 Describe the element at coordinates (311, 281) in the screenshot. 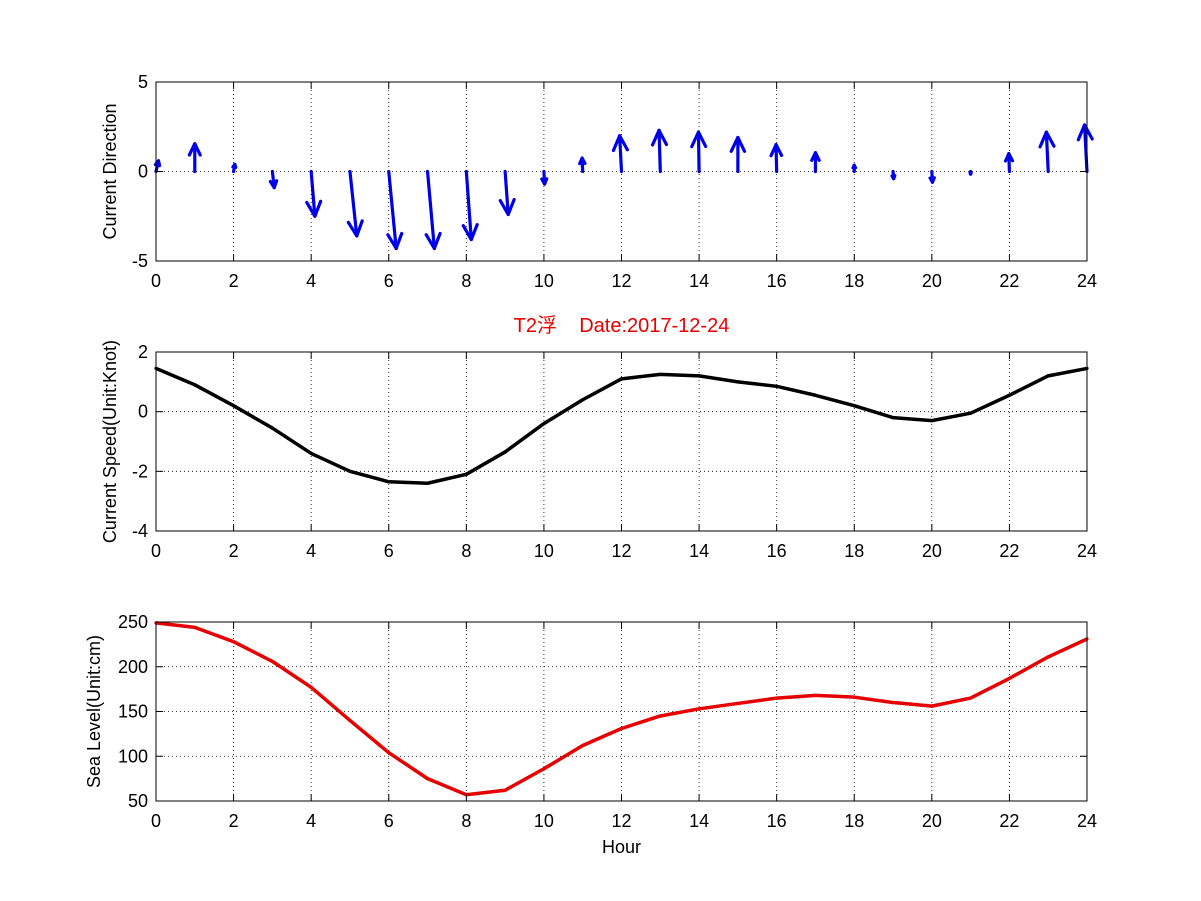

I see `x-tick-label: 4` at that location.